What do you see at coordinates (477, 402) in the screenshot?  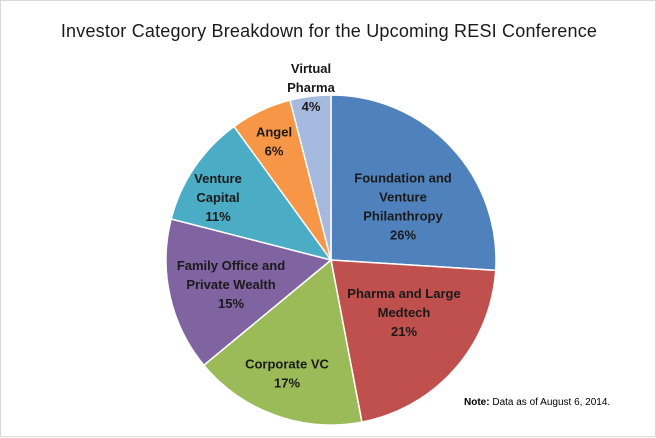 I see `note-prefix: Note:` at bounding box center [477, 402].